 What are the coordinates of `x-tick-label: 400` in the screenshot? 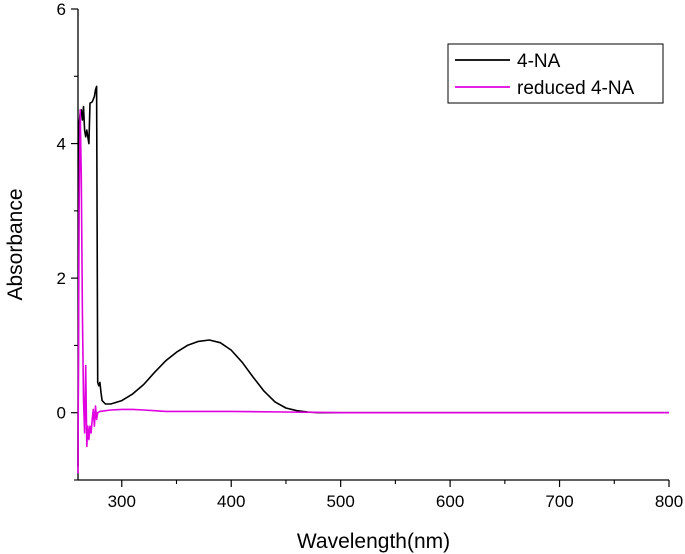 It's located at (231, 501).